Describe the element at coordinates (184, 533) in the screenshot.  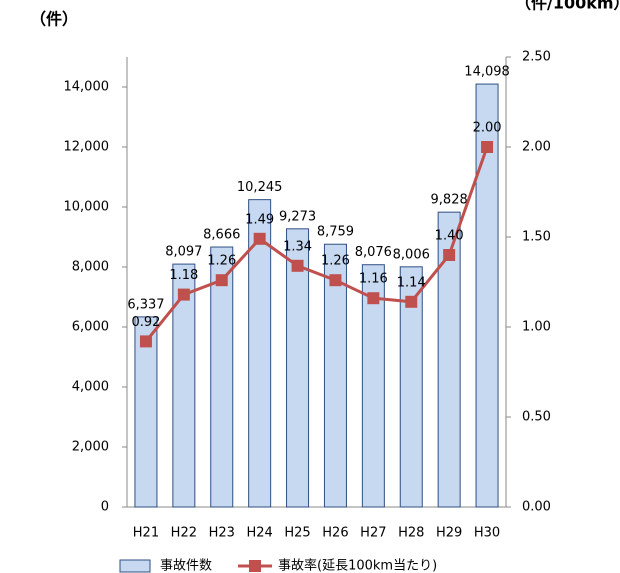
I see `x-tick-label: H22` at that location.